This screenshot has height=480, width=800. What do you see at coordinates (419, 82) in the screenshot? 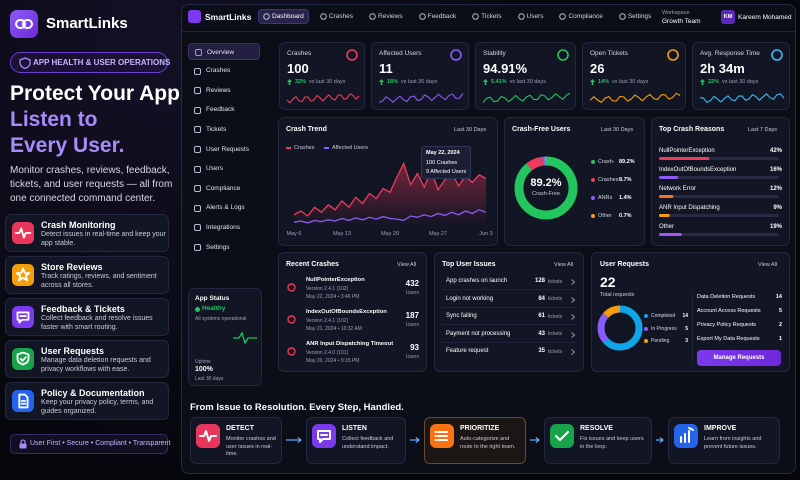
I see `kpi-note: vs last 30 days` at bounding box center [419, 82].